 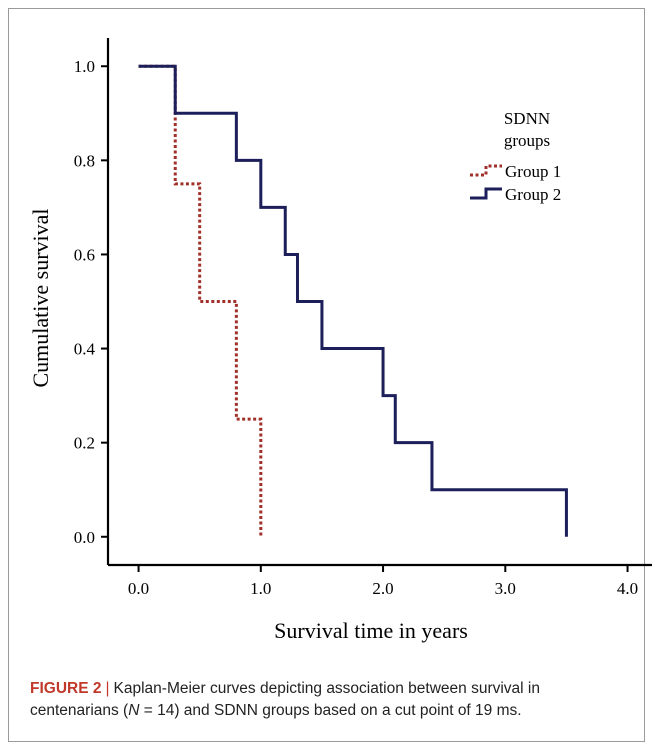 I want to click on x-tick-label: 3.0, so click(x=505, y=588).